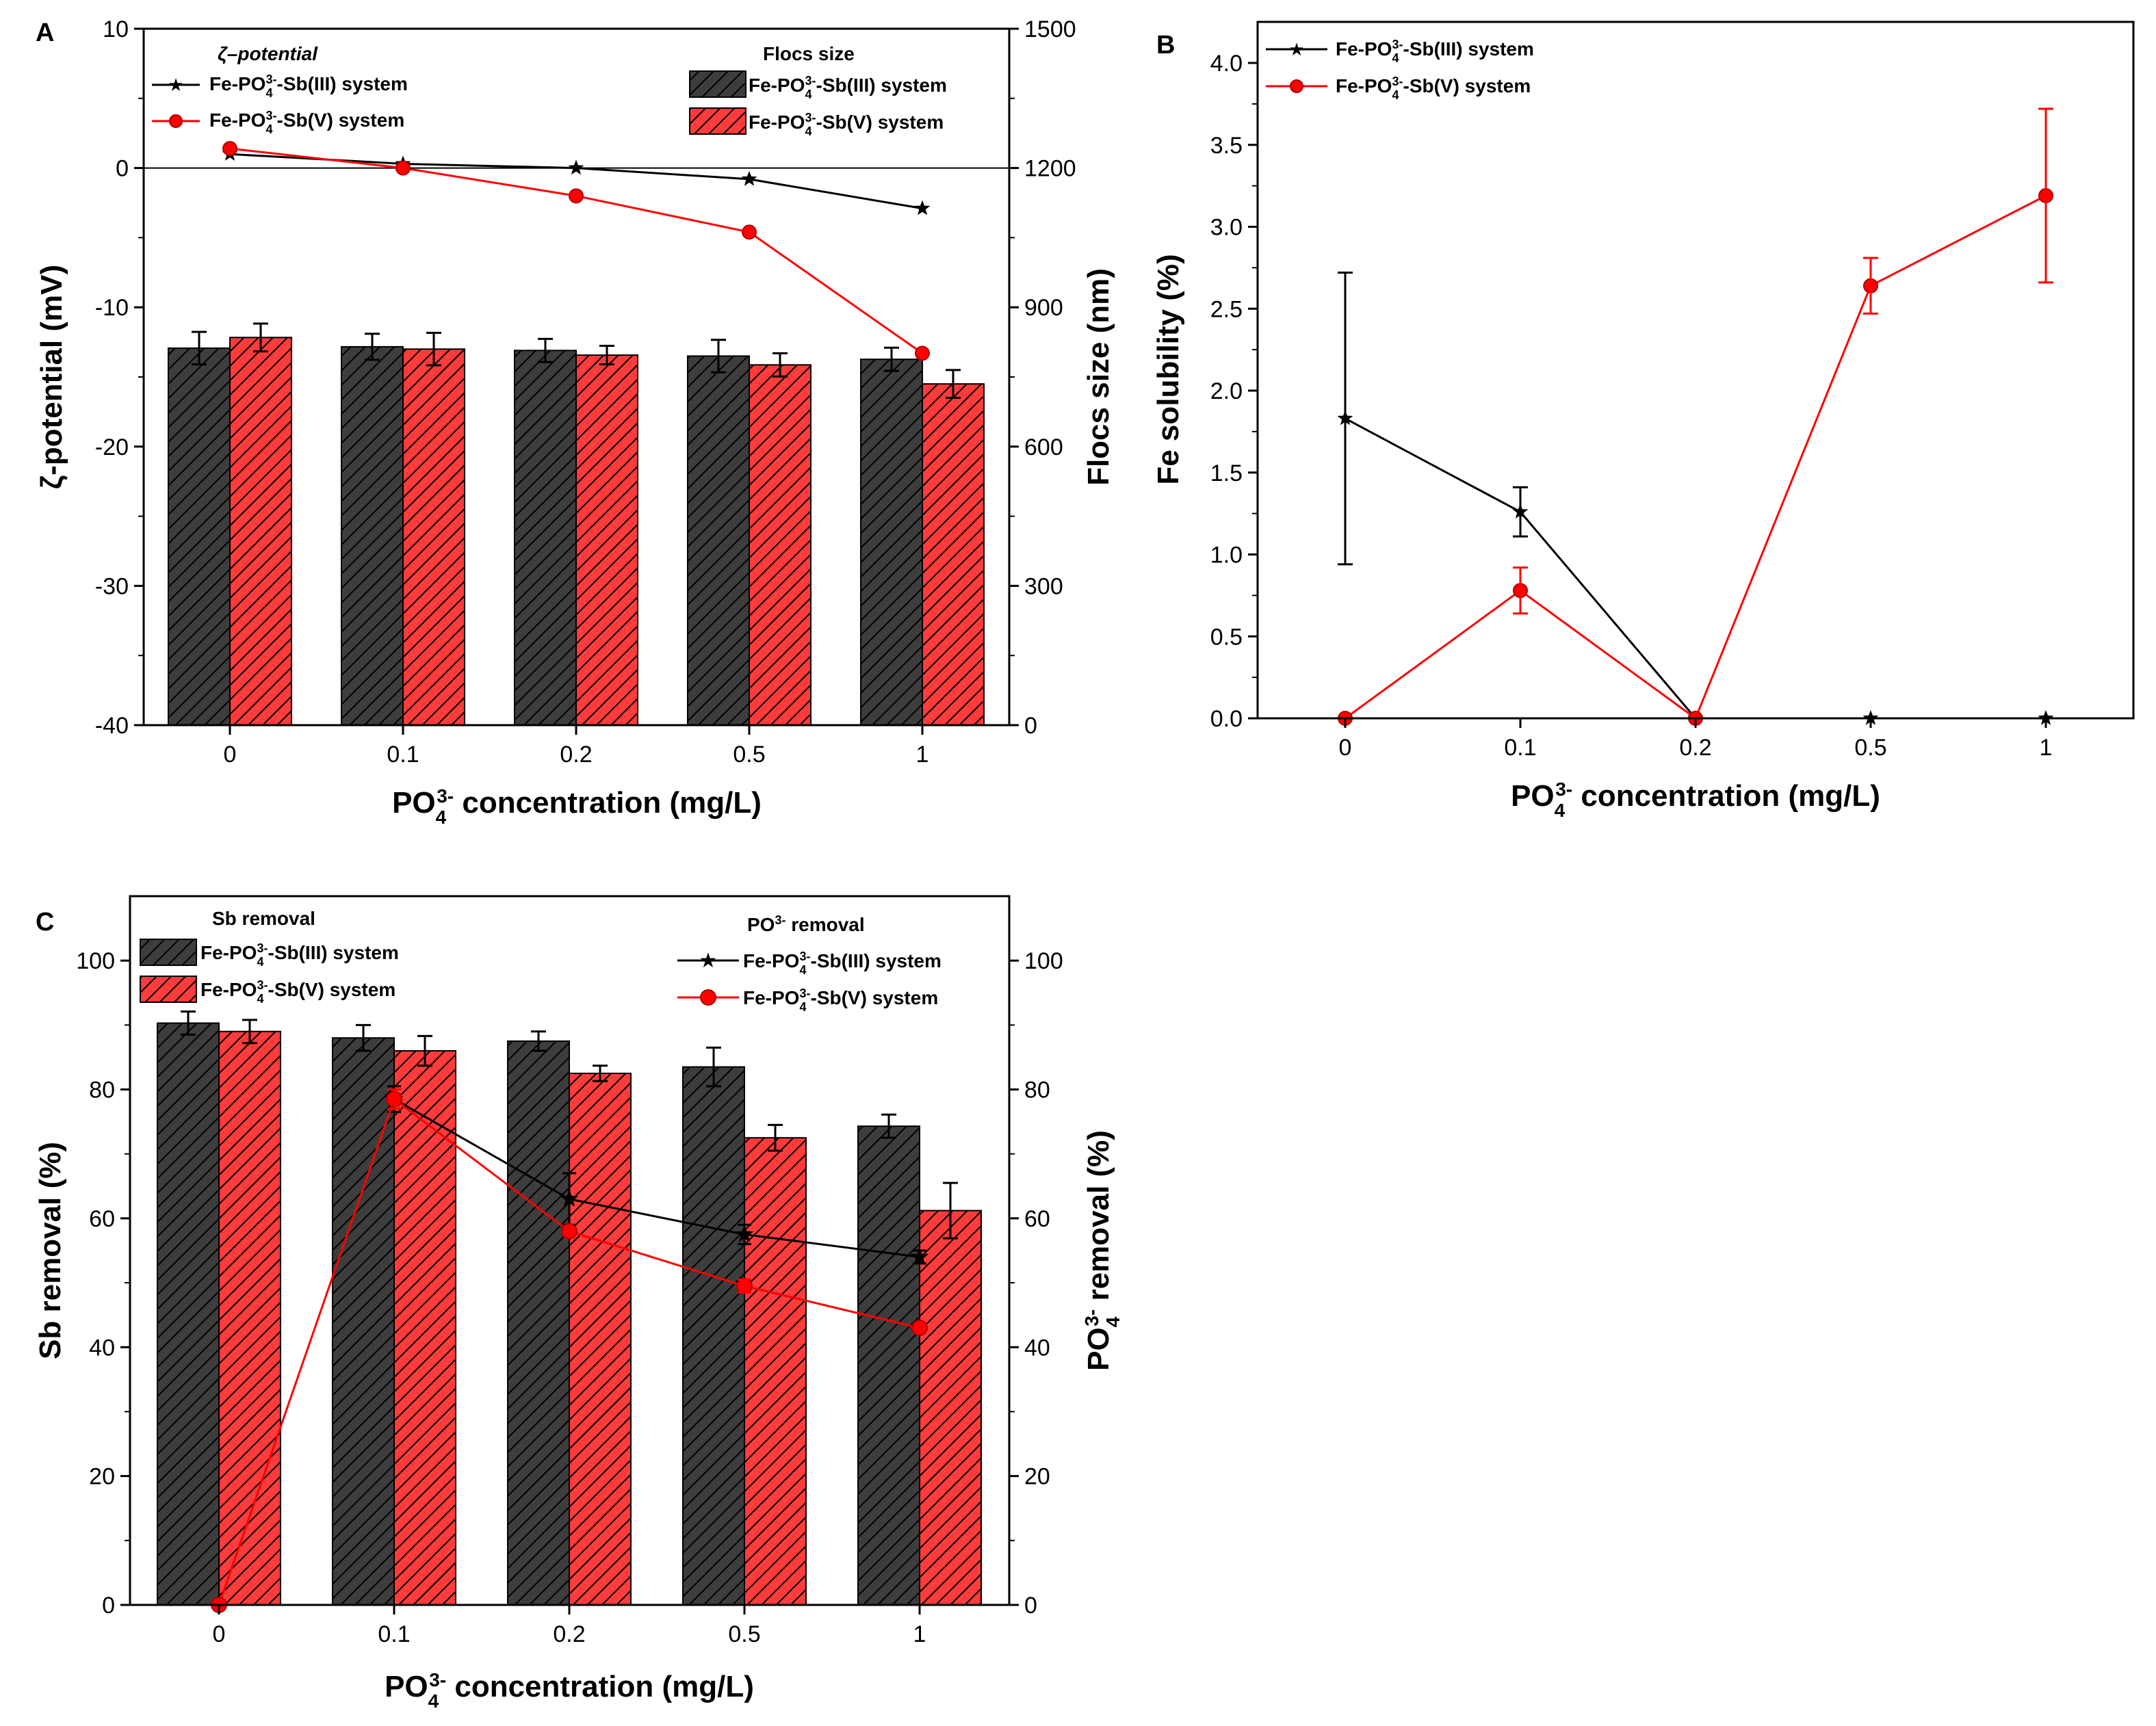  What do you see at coordinates (1226, 64) in the screenshot?
I see `y-tick-label: 4.0` at bounding box center [1226, 64].